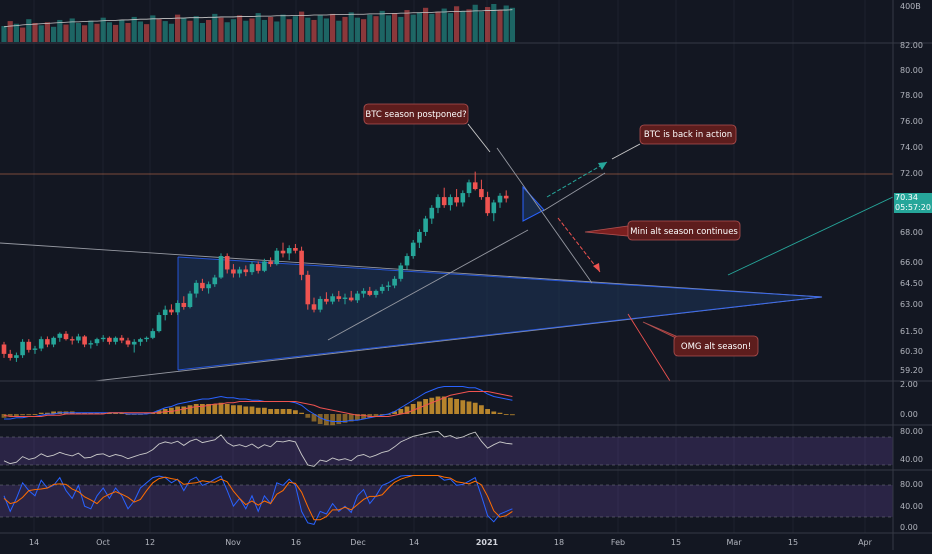 This screenshot has height=554, width=932. What do you see at coordinates (414, 542) in the screenshot?
I see `time-tick-label: 14` at bounding box center [414, 542].